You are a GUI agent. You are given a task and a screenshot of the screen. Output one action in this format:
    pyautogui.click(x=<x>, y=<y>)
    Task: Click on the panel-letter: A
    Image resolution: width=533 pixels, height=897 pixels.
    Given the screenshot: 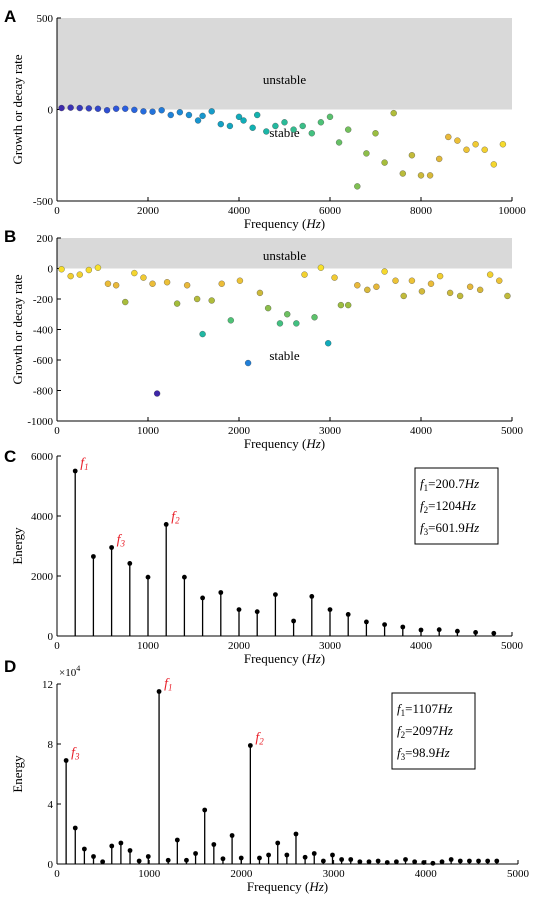 What is the action you would take?
    pyautogui.click(x=10, y=16)
    